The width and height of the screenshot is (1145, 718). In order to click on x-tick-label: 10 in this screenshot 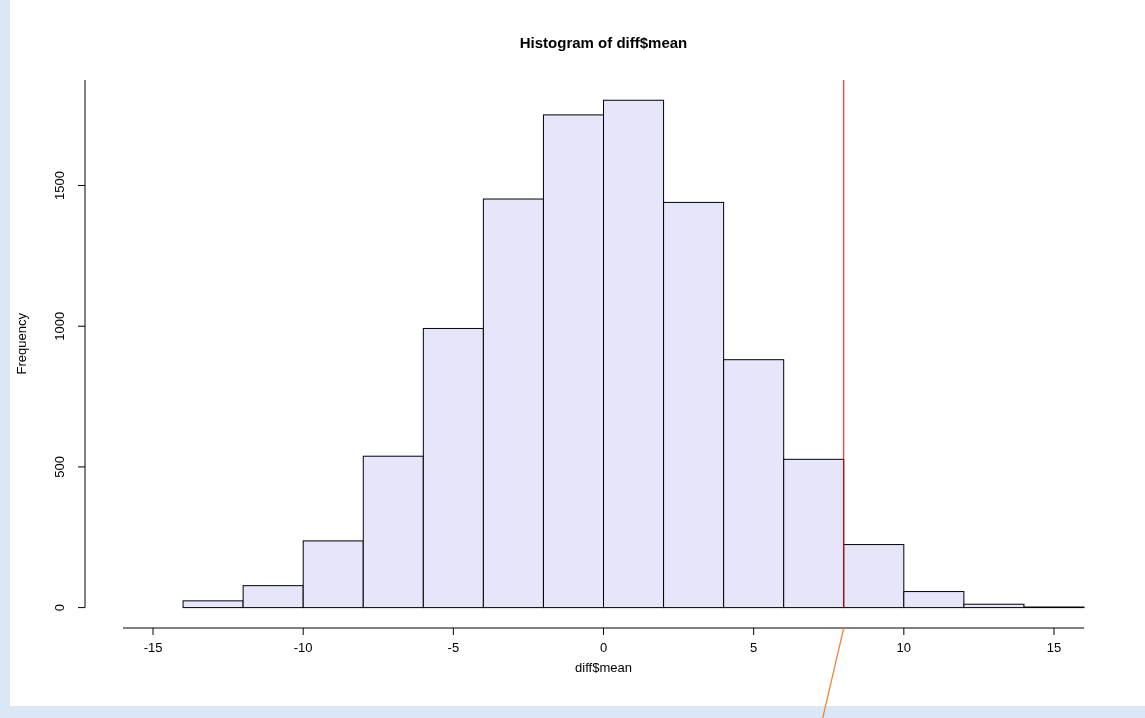, I will do `click(904, 647)`.